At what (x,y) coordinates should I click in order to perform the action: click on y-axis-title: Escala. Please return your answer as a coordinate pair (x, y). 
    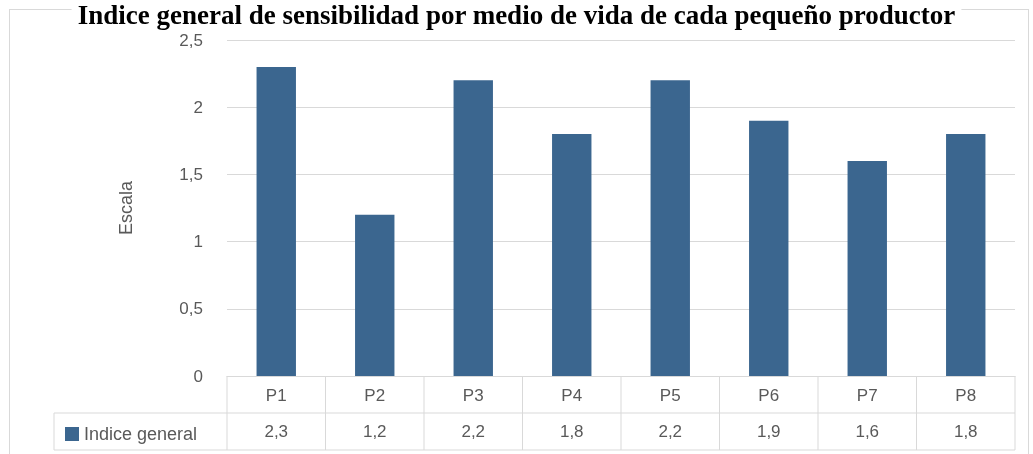
    Looking at the image, I should click on (126, 208).